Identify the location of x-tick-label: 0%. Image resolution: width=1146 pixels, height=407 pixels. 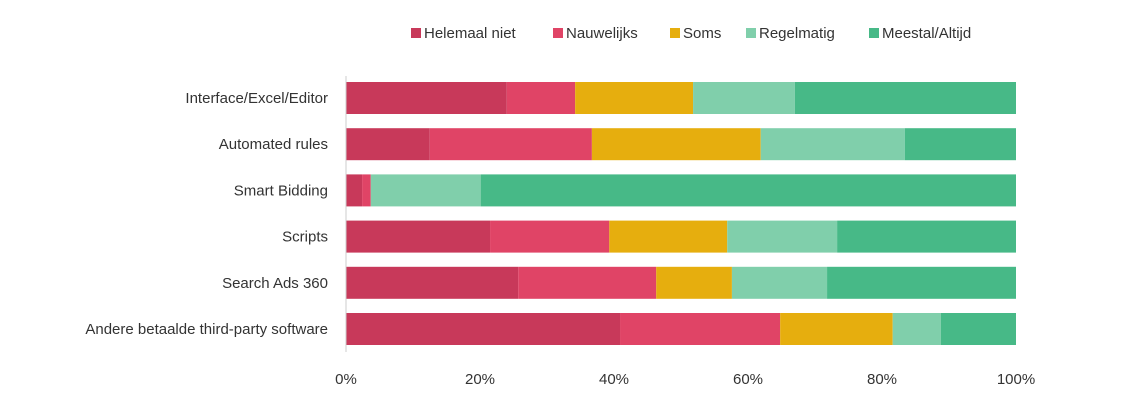
(346, 379).